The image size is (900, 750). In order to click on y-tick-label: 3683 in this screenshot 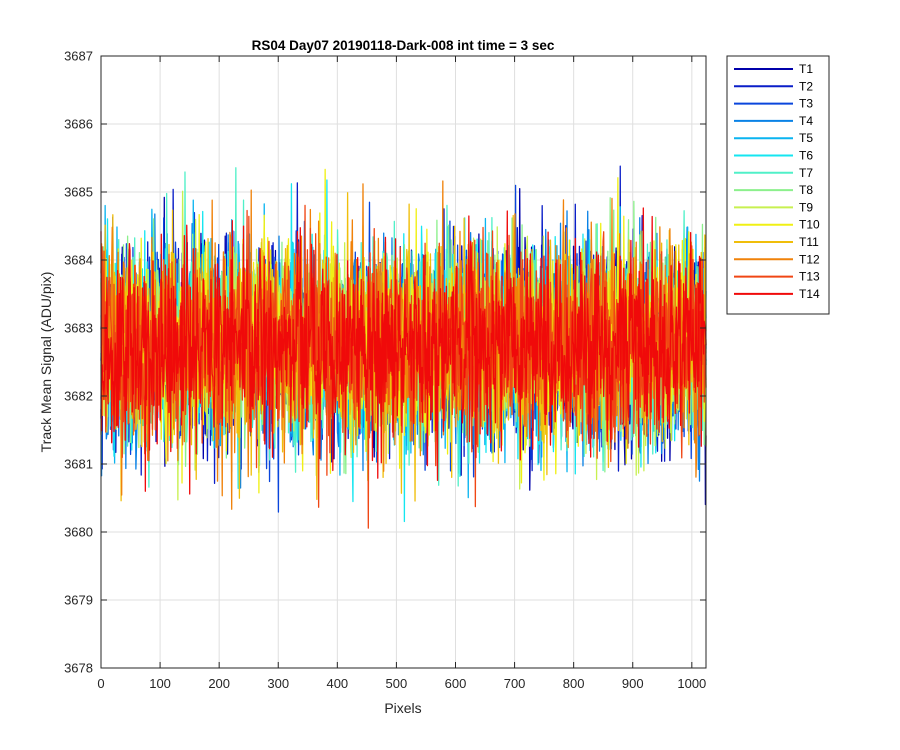, I will do `click(78, 328)`.